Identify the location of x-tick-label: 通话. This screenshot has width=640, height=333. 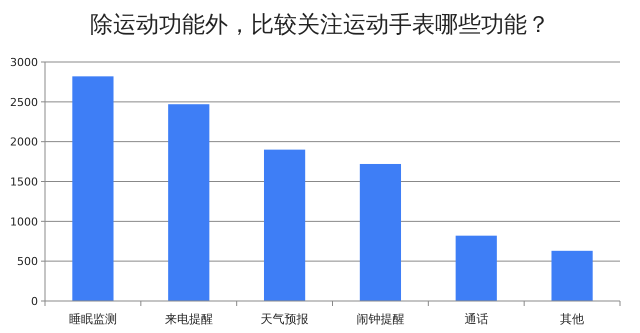
(476, 319).